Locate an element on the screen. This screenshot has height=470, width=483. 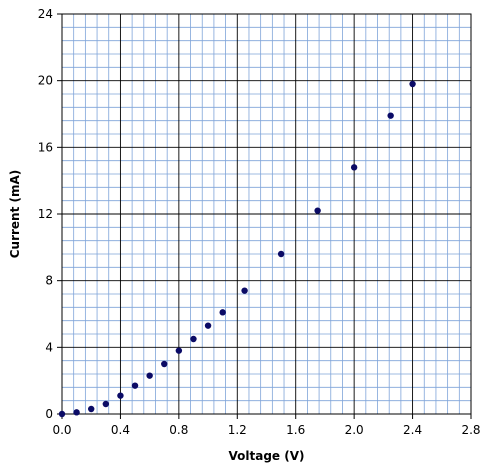
x-tick-labels: 0.0 0.4 0.8 1.2 1.6 2.0 2.4 2.8 is located at coordinates (266, 425).